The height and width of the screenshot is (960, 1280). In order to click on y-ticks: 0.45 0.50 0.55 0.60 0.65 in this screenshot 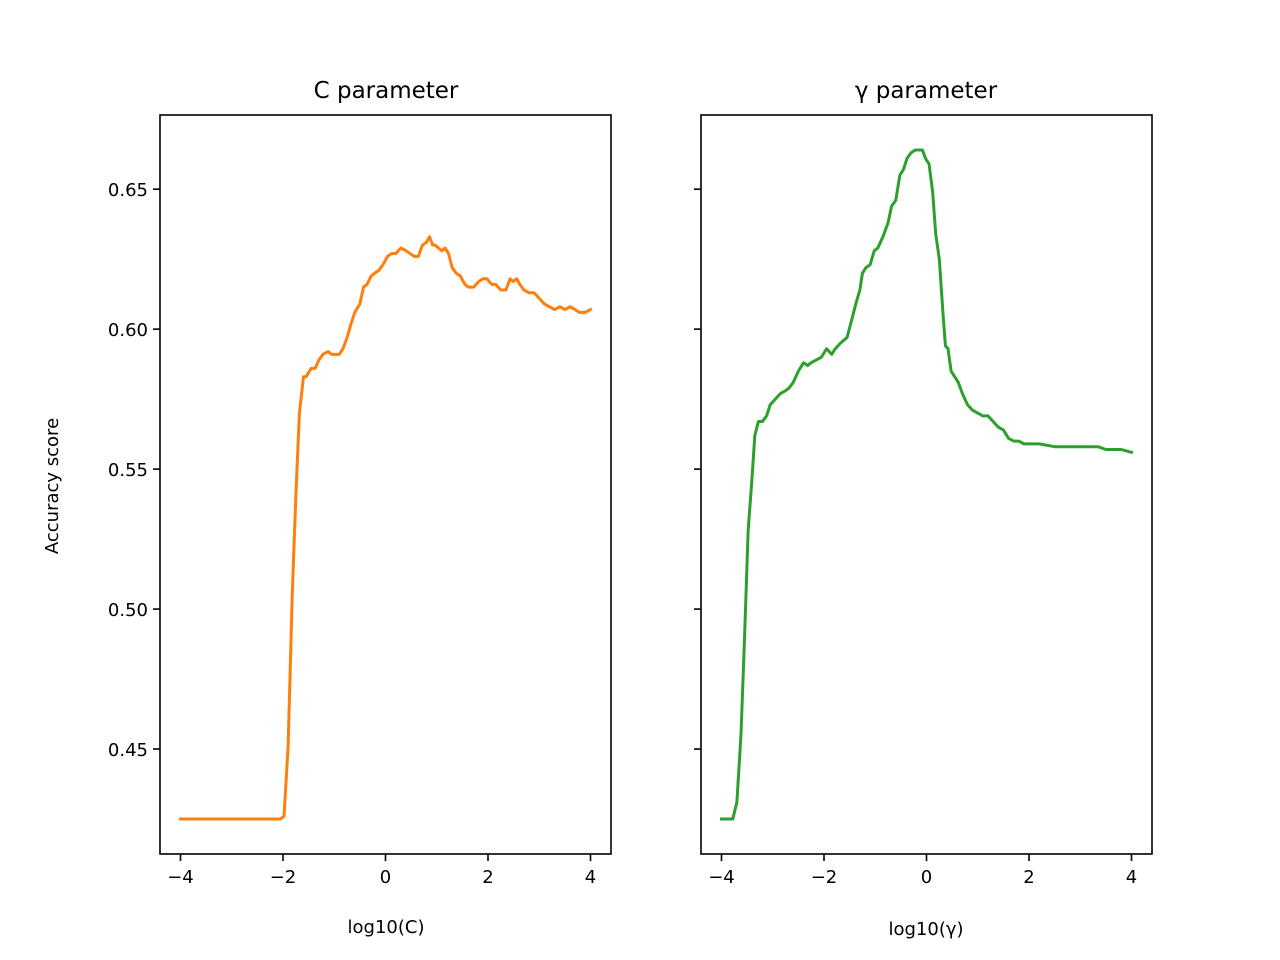, I will do `click(134, 470)`.